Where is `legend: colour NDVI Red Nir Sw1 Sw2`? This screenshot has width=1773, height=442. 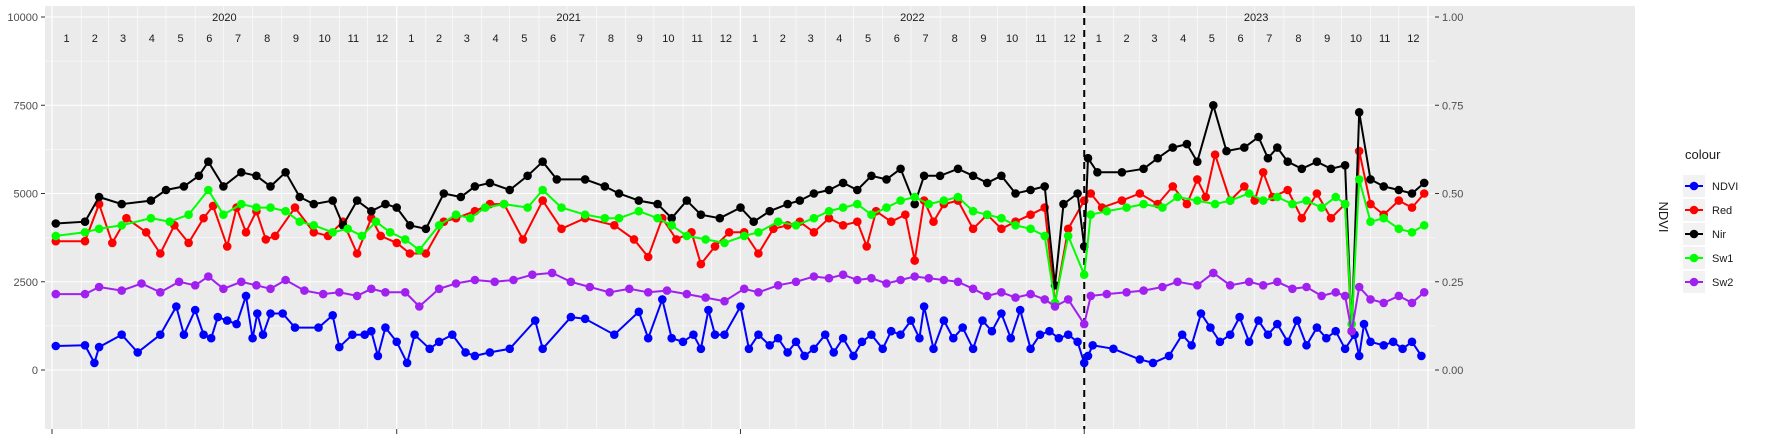 legend: colour NDVI Red Nir Sw1 Sw2 is located at coordinates (1710, 220).